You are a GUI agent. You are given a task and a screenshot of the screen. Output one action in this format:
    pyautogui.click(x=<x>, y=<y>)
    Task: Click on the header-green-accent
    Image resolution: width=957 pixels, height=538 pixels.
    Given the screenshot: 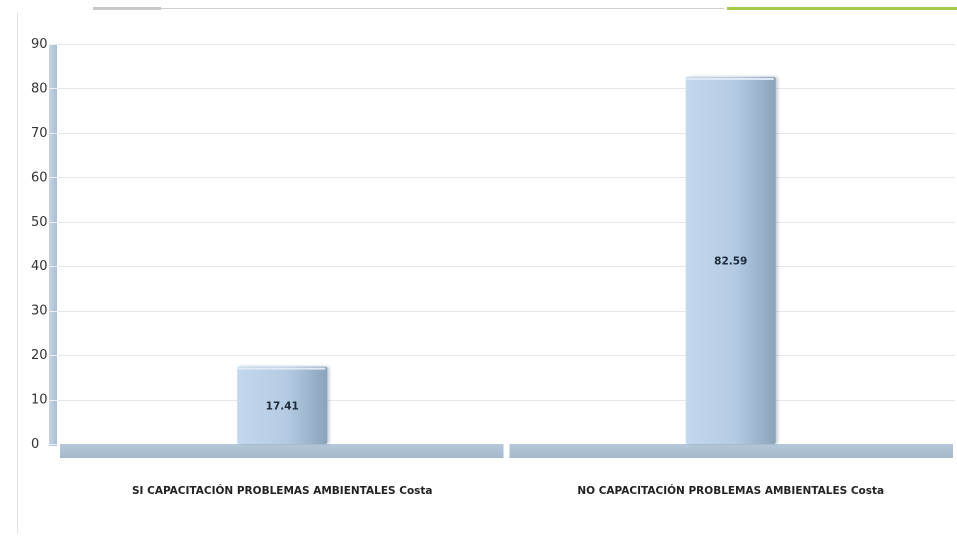 What is the action you would take?
    pyautogui.click(x=842, y=8)
    